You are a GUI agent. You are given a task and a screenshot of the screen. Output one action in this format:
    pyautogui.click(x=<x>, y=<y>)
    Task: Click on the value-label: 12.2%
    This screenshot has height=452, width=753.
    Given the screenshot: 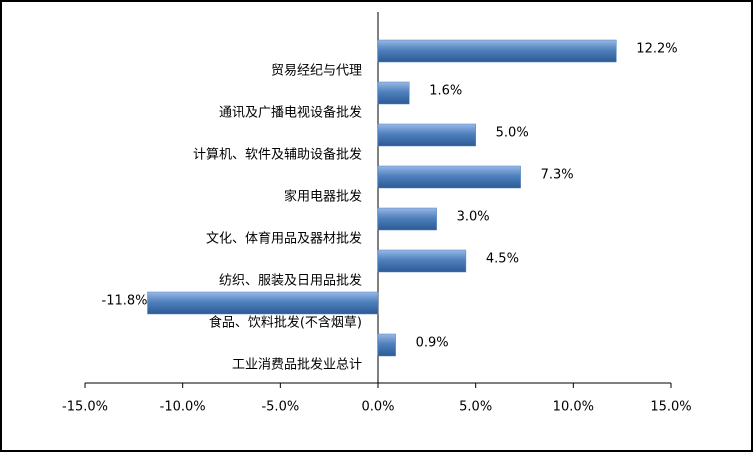 What is the action you would take?
    pyautogui.click(x=656, y=49)
    